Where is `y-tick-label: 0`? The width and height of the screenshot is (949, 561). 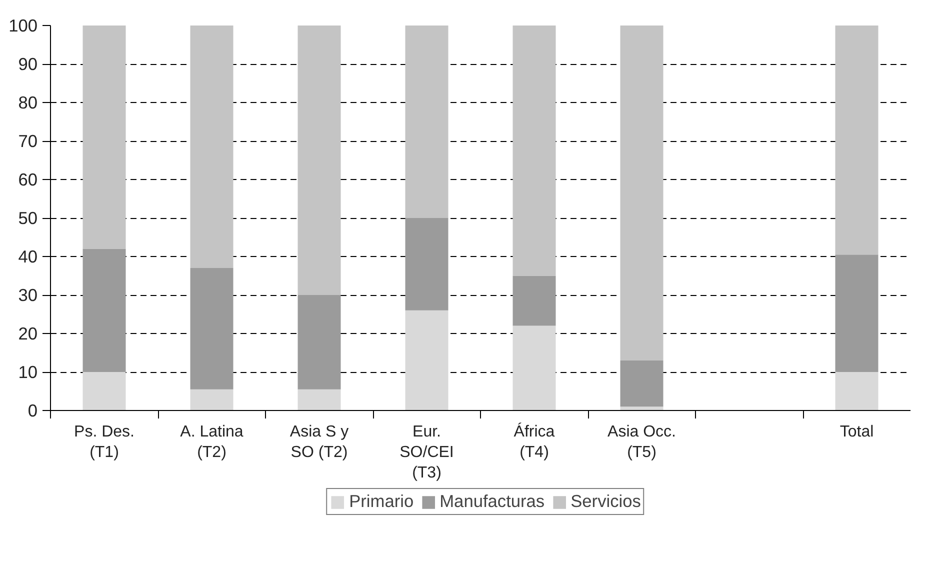
y-tick-label: 0 is located at coordinates (33, 410).